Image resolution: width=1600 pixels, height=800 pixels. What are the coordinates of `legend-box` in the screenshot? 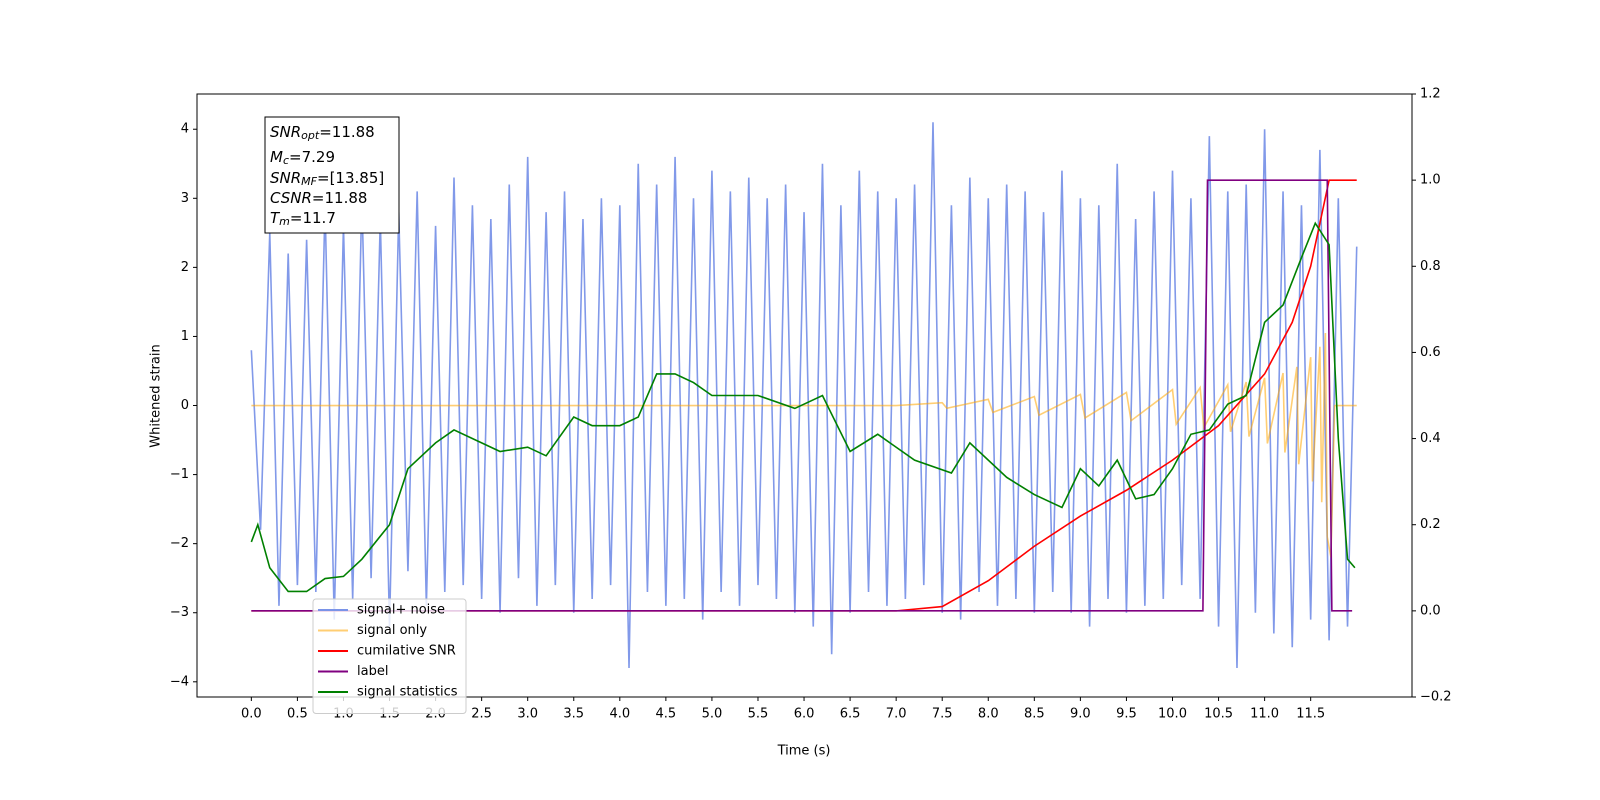 It's located at (389, 656).